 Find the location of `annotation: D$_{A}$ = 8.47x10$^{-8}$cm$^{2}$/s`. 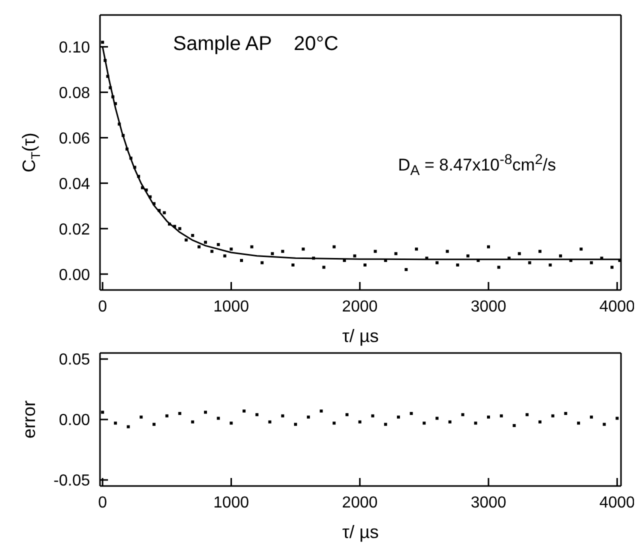

annotation: D$_{A}$ = 8.47x10$^{-8}$cm$^{2}$/s is located at coordinates (477, 166).